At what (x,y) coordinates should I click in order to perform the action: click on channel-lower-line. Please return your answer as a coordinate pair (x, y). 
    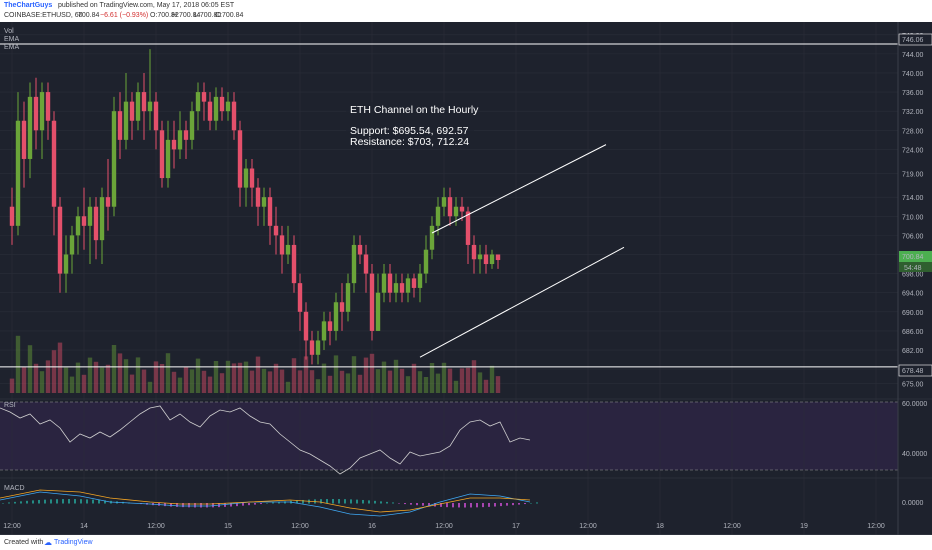
    Looking at the image, I should click on (522, 302).